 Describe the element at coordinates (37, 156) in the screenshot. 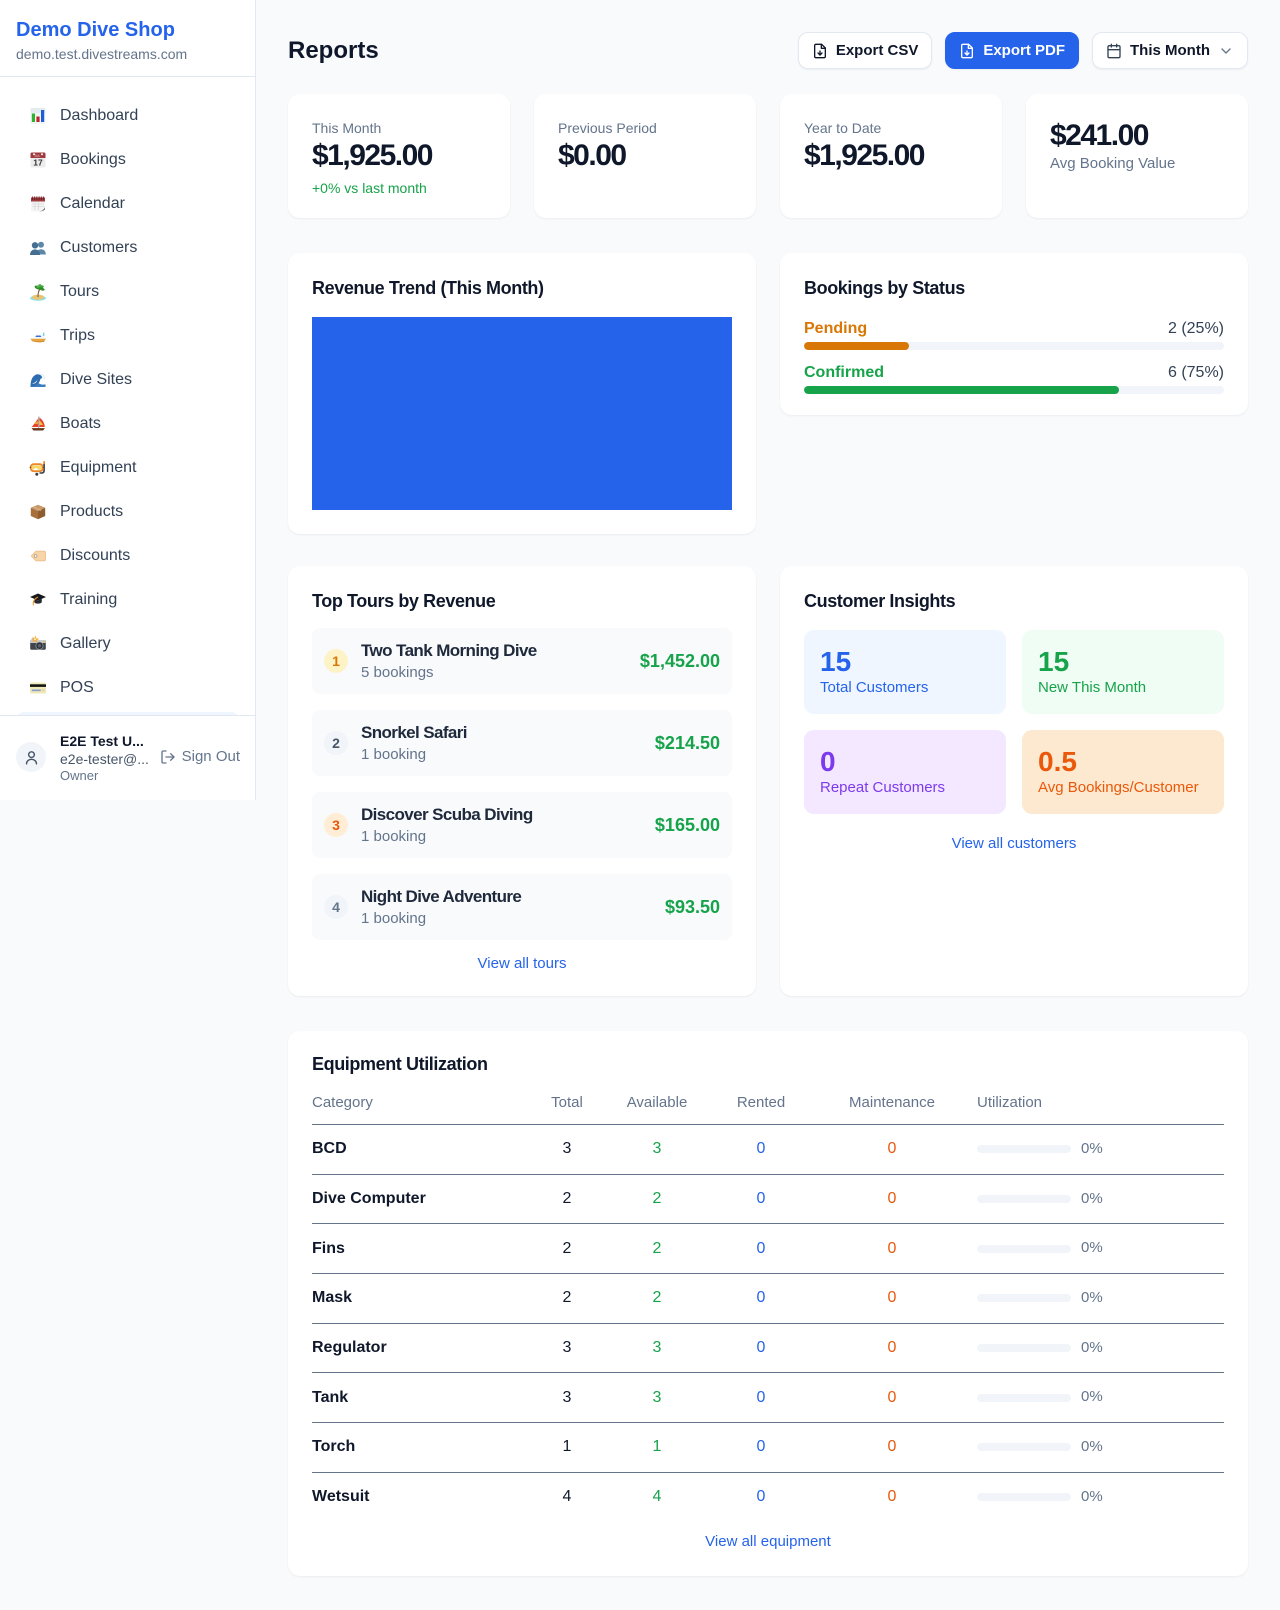

I see `svg-text: JUL` at that location.